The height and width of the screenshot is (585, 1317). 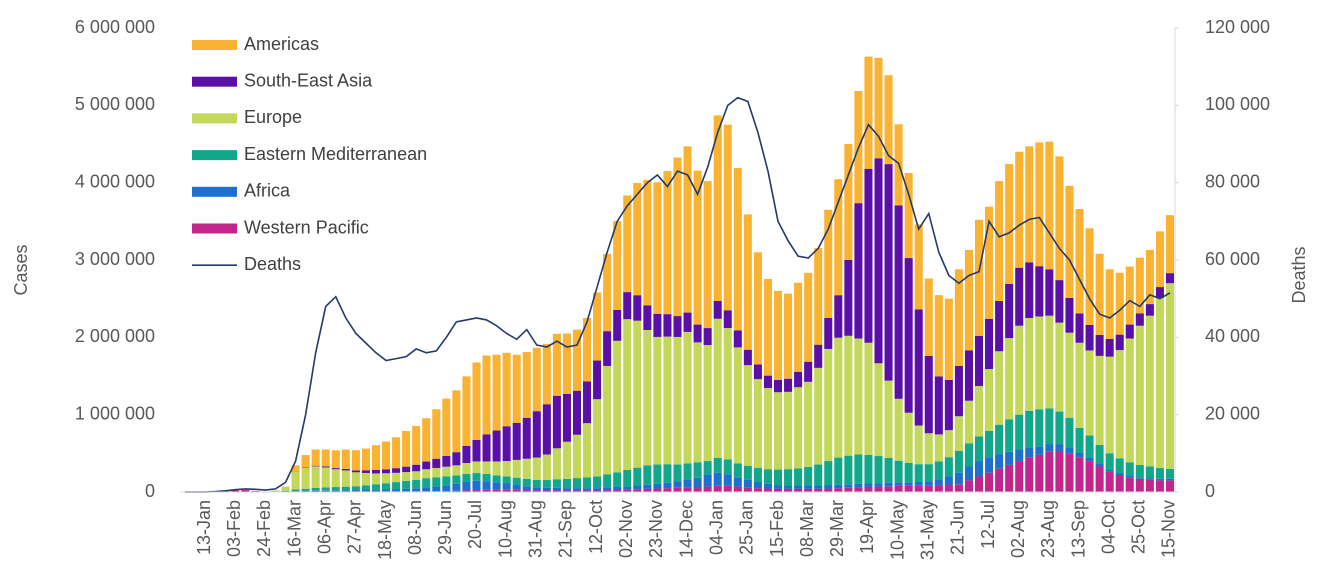 What do you see at coordinates (281, 44) in the screenshot?
I see `legend-text: Americas` at bounding box center [281, 44].